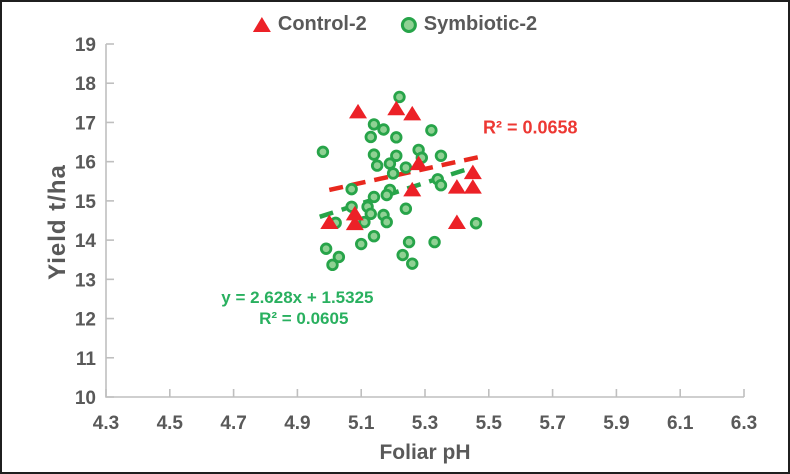 This screenshot has width=790, height=474. I want to click on legend-item-control-2: Control-2, so click(309, 24).